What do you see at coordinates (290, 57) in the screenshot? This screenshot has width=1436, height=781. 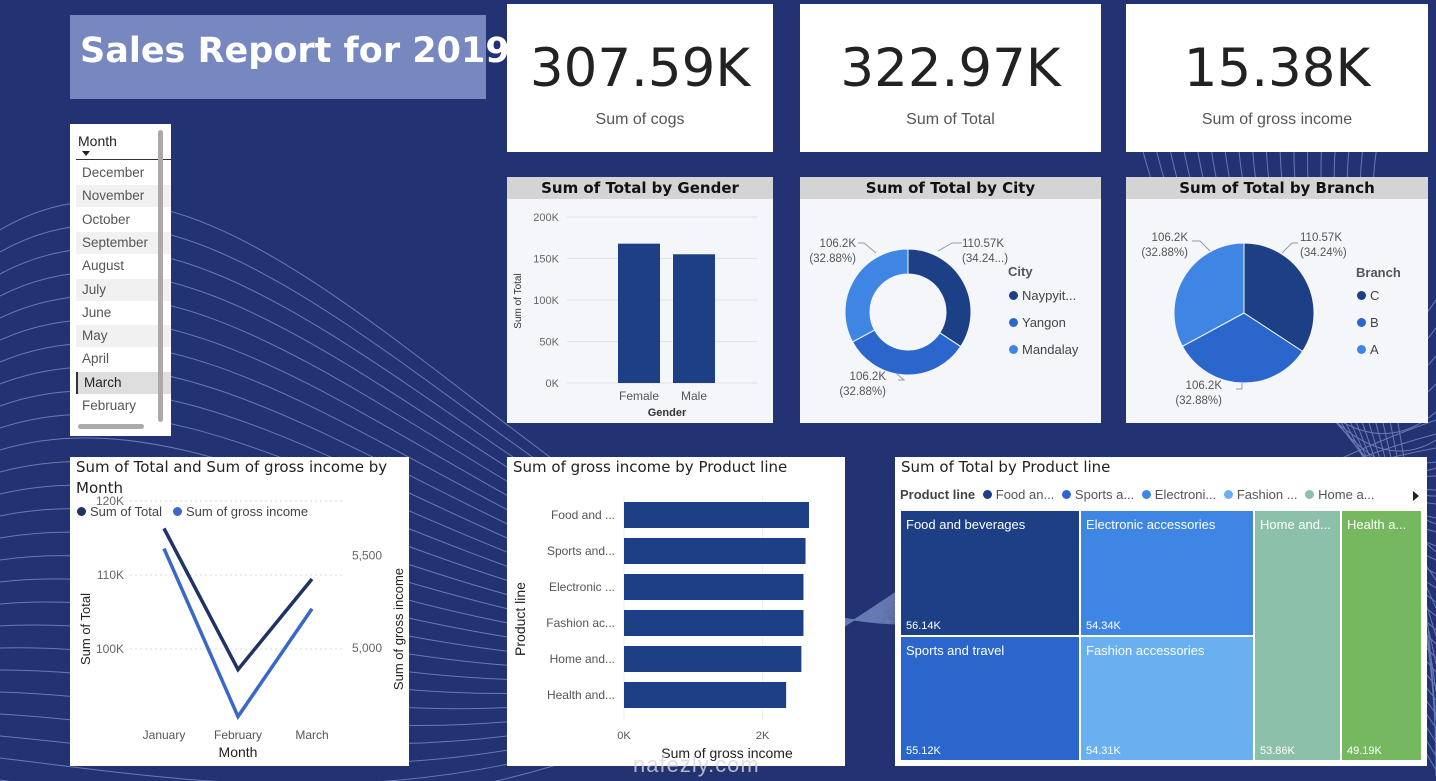 I see `report-title: Sales Report for 2019` at bounding box center [290, 57].